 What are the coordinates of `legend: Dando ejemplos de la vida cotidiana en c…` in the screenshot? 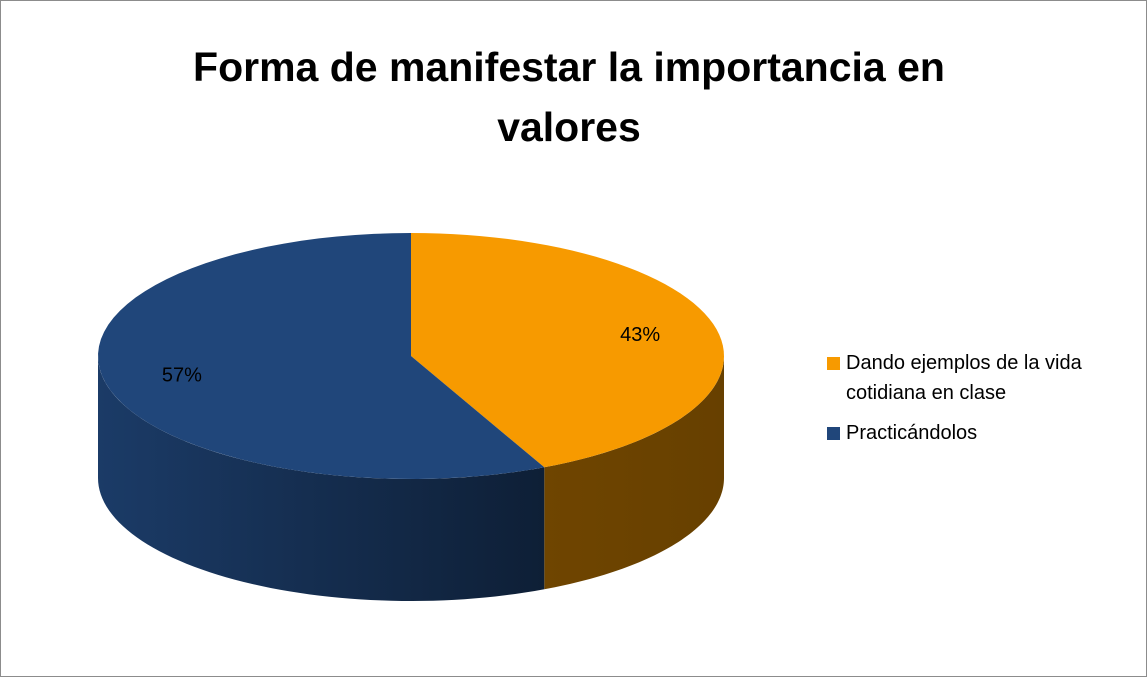 It's located at (977, 403).